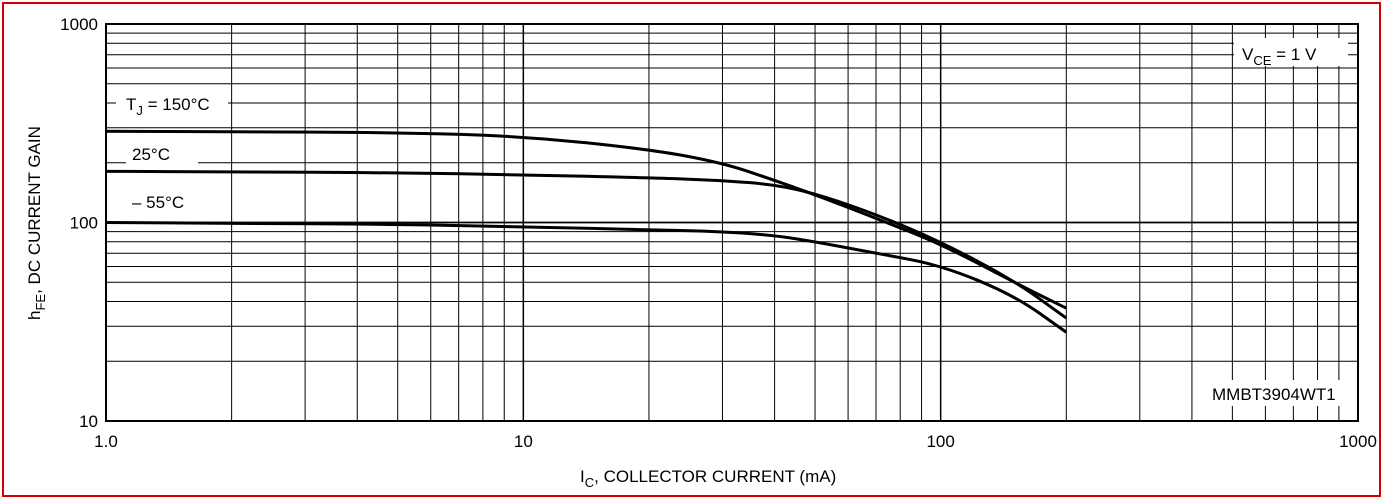 The width and height of the screenshot is (1387, 503). I want to click on label-25: 25°C, so click(151, 154).